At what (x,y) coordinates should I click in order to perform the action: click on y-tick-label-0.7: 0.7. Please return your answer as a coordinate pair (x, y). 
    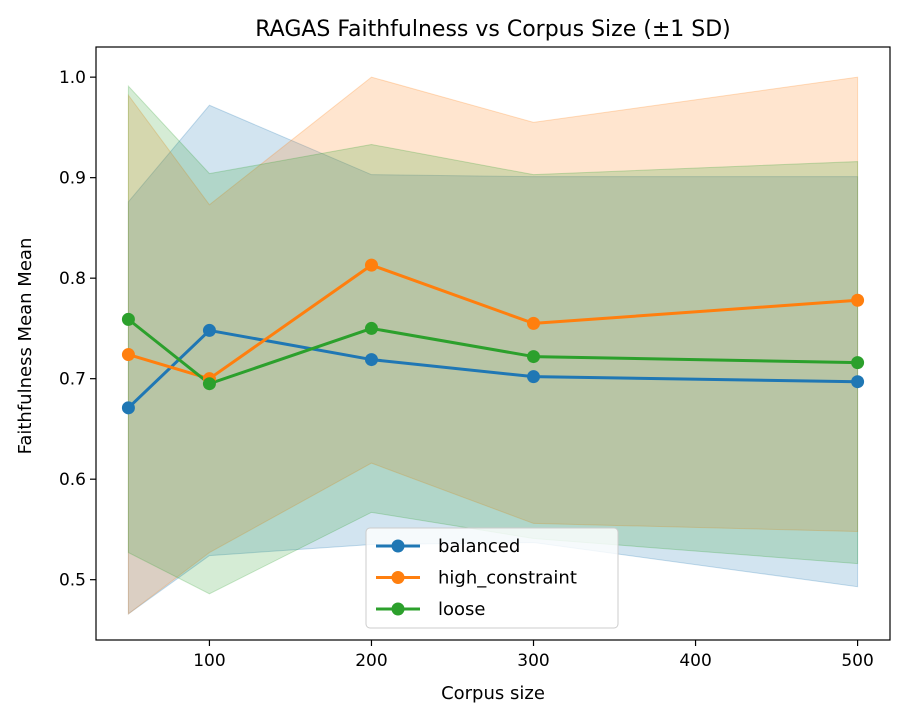
    Looking at the image, I should click on (72, 380).